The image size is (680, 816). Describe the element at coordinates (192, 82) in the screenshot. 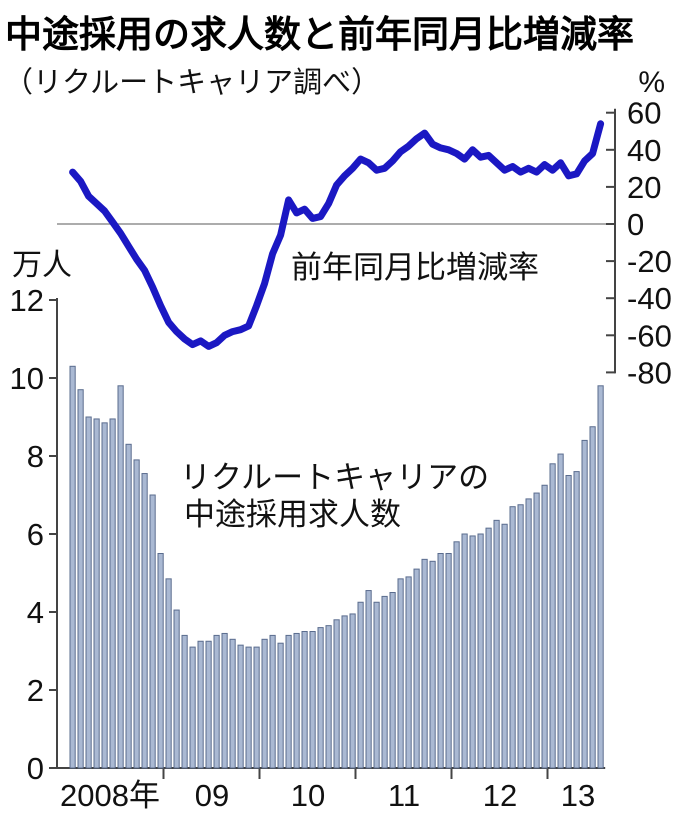

I see `source-note: （リクルートキャリア調べ）` at that location.